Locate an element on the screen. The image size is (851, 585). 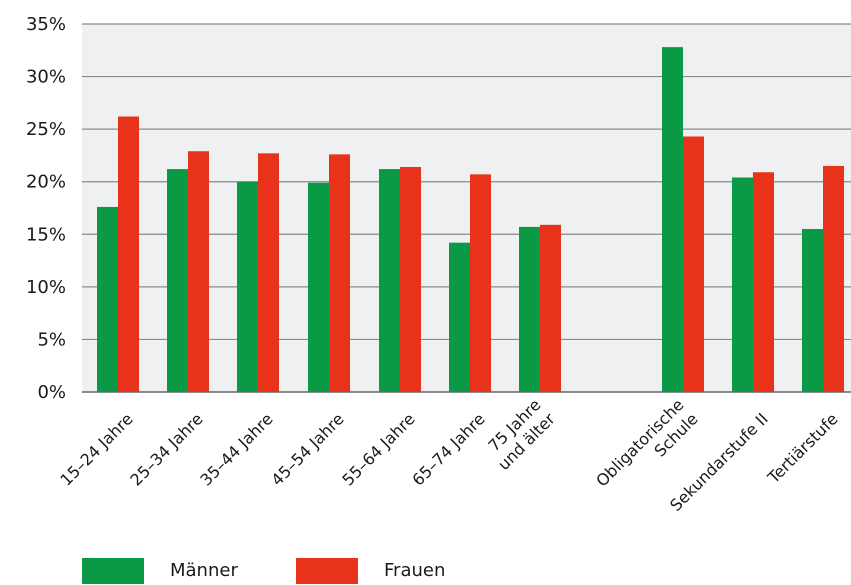
y-tick-label: 0% is located at coordinates (51, 392).